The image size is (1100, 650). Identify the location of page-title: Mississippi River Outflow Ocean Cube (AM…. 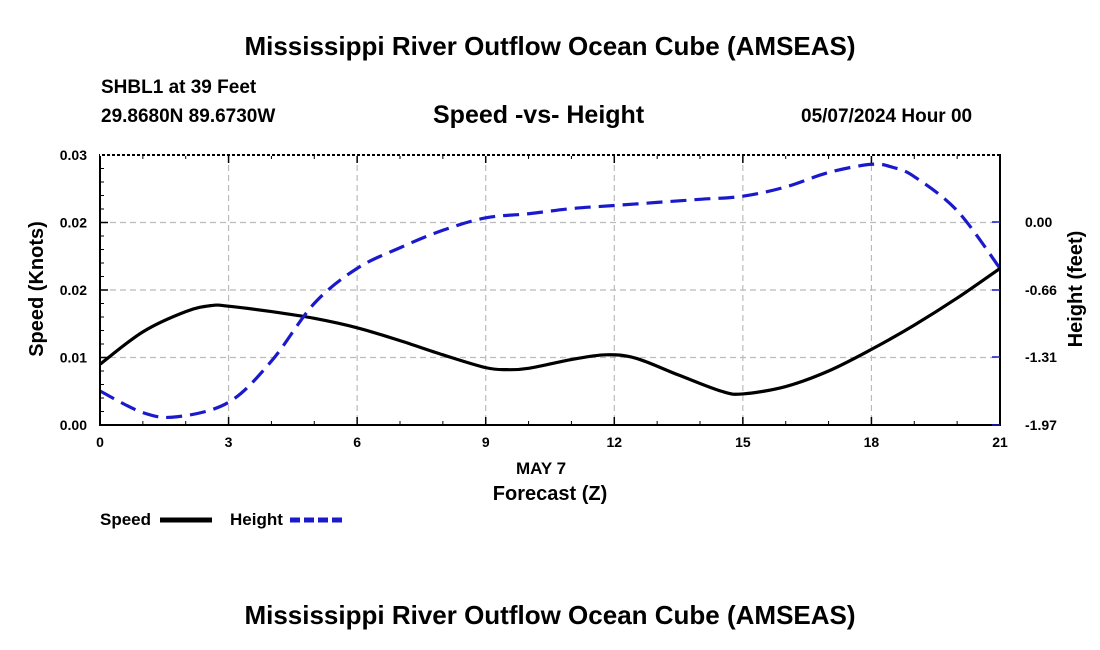
(550, 46).